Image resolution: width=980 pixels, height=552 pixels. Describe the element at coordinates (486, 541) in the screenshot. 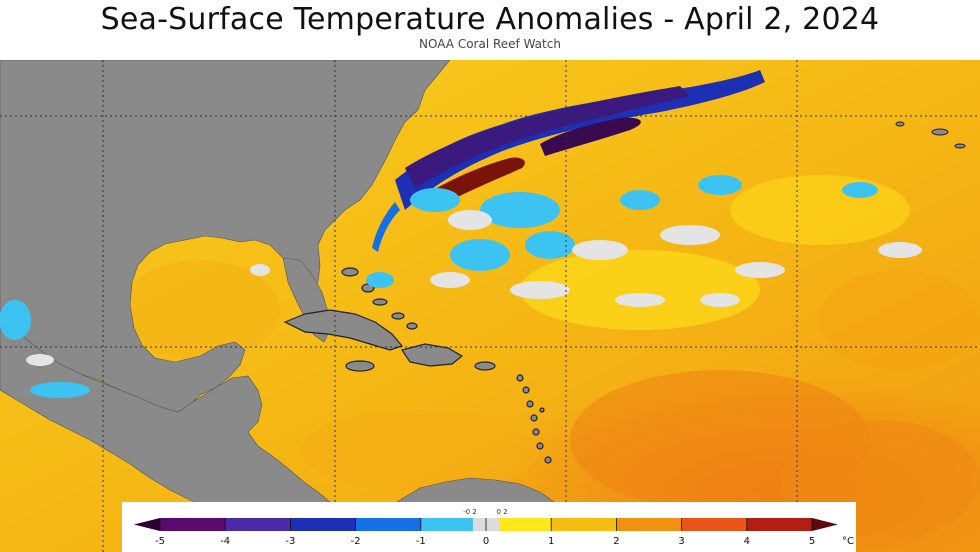

I see `legend-tick-label: 0` at that location.